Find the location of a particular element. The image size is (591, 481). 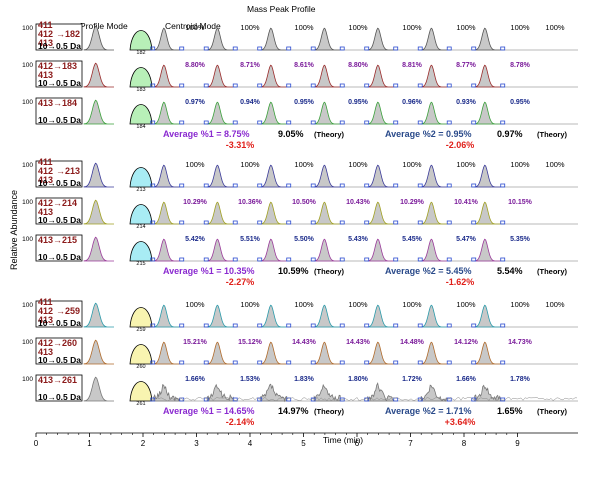

peak-value-label: 14.12% is located at coordinates (466, 342).